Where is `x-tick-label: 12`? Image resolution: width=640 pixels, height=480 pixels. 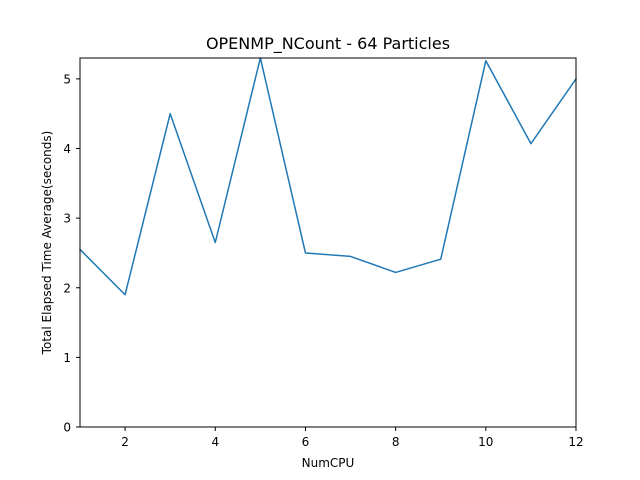 x-tick-label: 12 is located at coordinates (575, 442).